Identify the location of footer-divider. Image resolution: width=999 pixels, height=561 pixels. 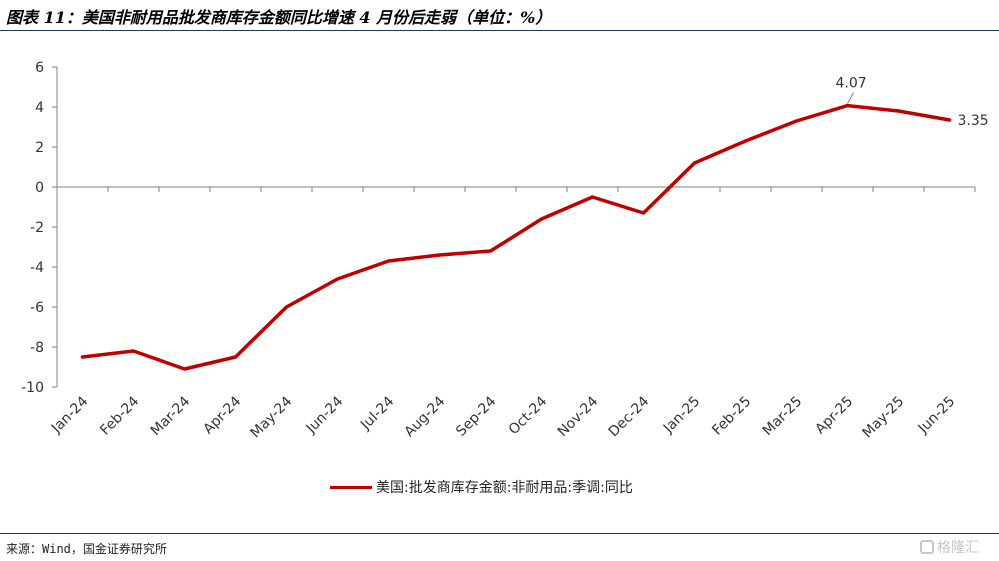
(499, 533).